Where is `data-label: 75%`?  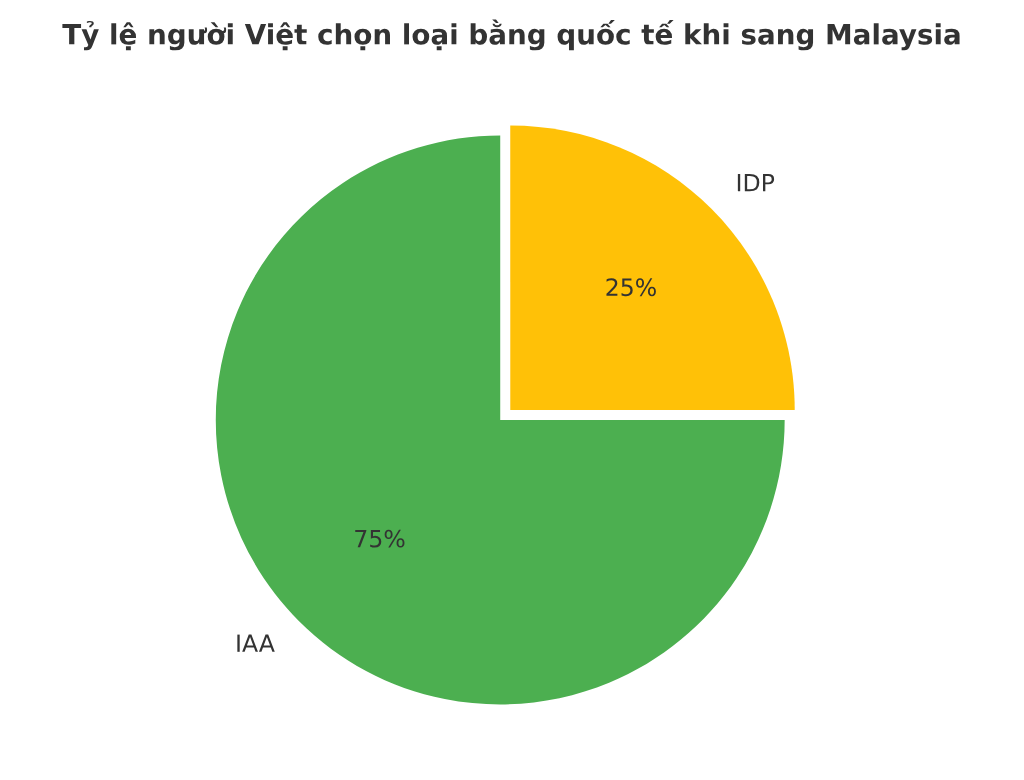 data-label: 75% is located at coordinates (380, 538).